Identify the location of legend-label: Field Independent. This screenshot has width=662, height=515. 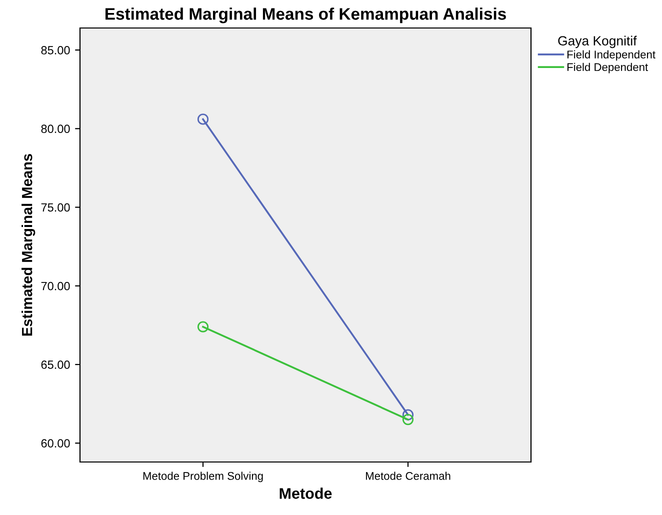
(611, 55).